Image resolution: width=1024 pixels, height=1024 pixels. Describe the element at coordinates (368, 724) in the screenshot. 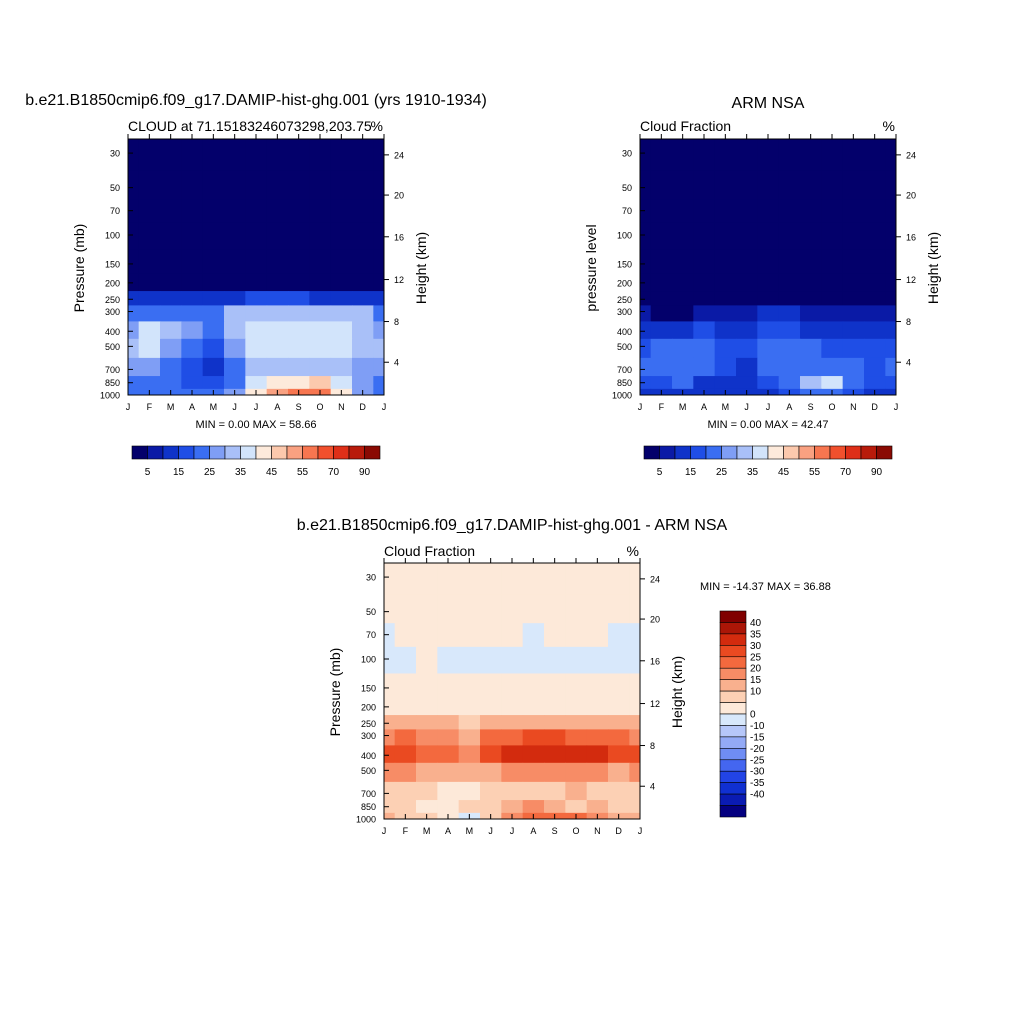

I see `pressure-tick-label: 250` at that location.